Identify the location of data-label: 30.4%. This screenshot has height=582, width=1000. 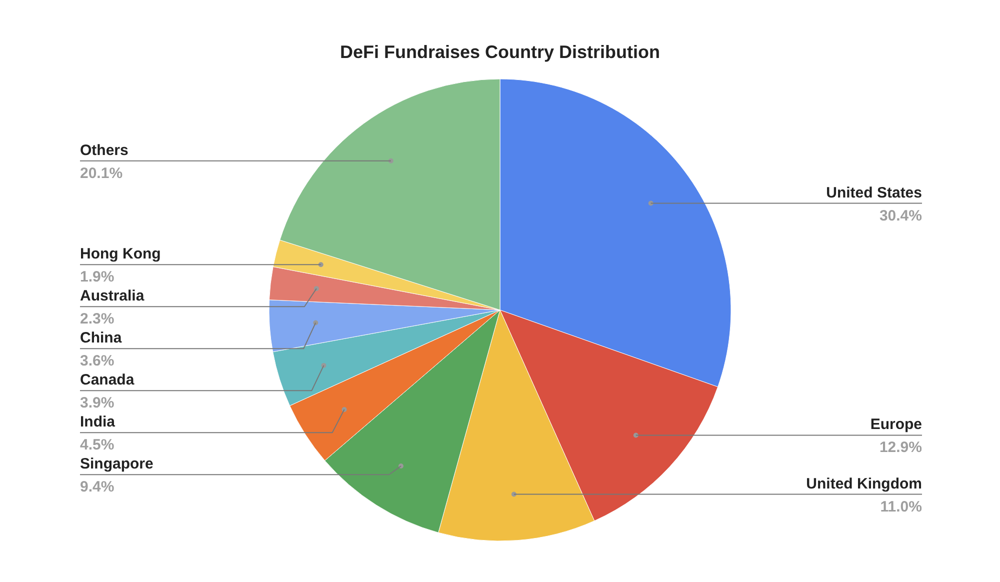
(900, 215).